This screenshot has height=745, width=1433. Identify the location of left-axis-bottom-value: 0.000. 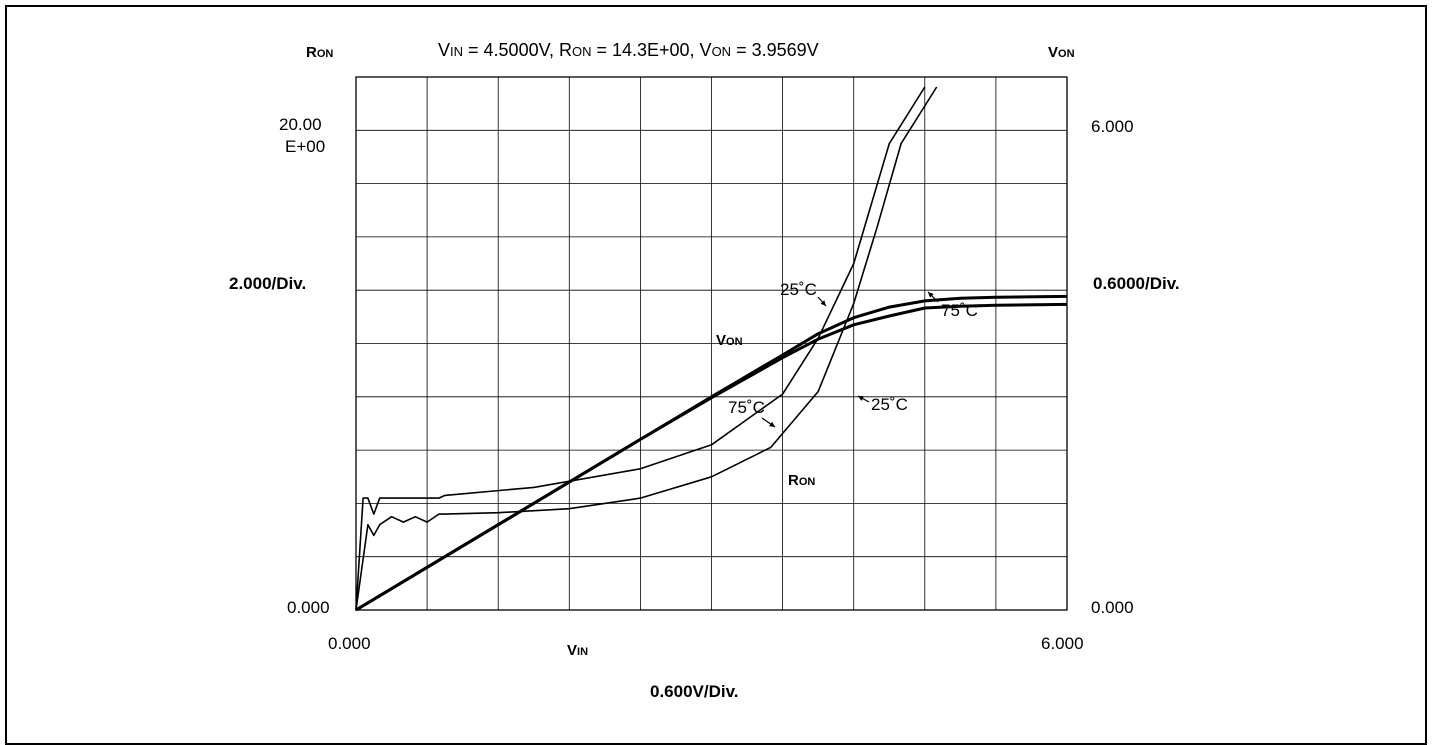
(308, 607).